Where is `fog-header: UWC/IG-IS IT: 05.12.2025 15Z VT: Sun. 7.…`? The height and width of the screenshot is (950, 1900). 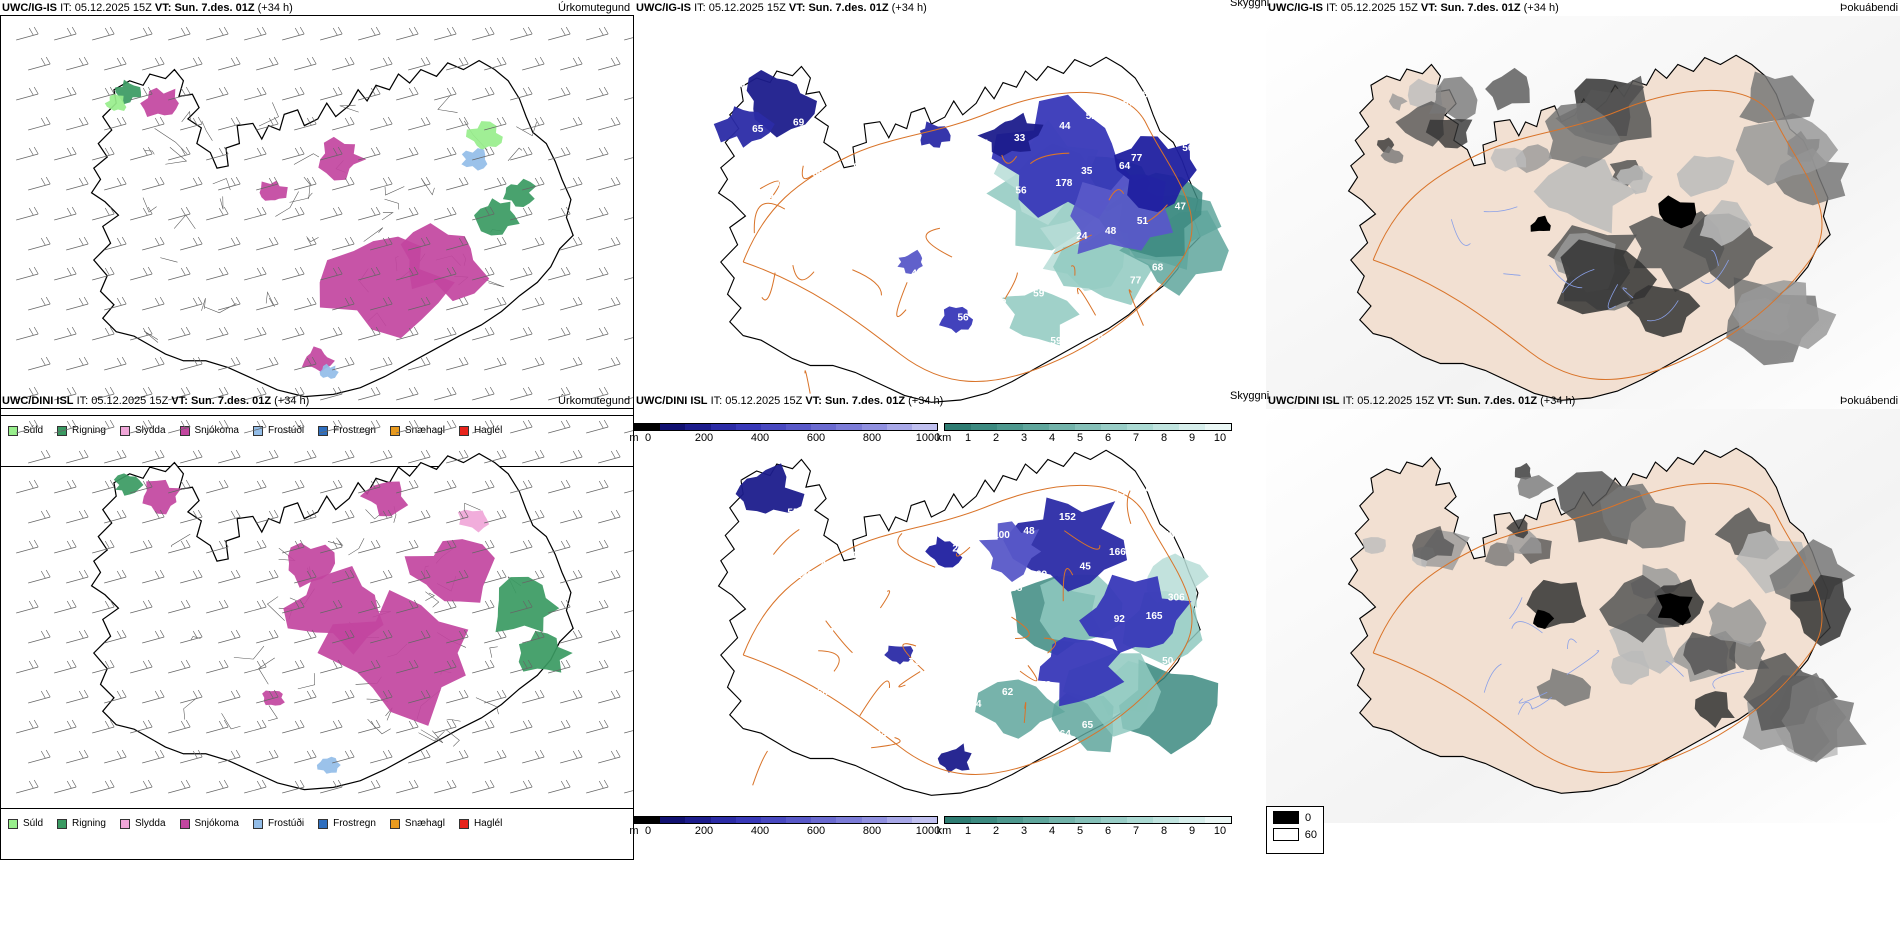 fog-header: UWC/IG-IS IT: 05.12.2025 15Z VT: Sun. 7.… is located at coordinates (1413, 8).